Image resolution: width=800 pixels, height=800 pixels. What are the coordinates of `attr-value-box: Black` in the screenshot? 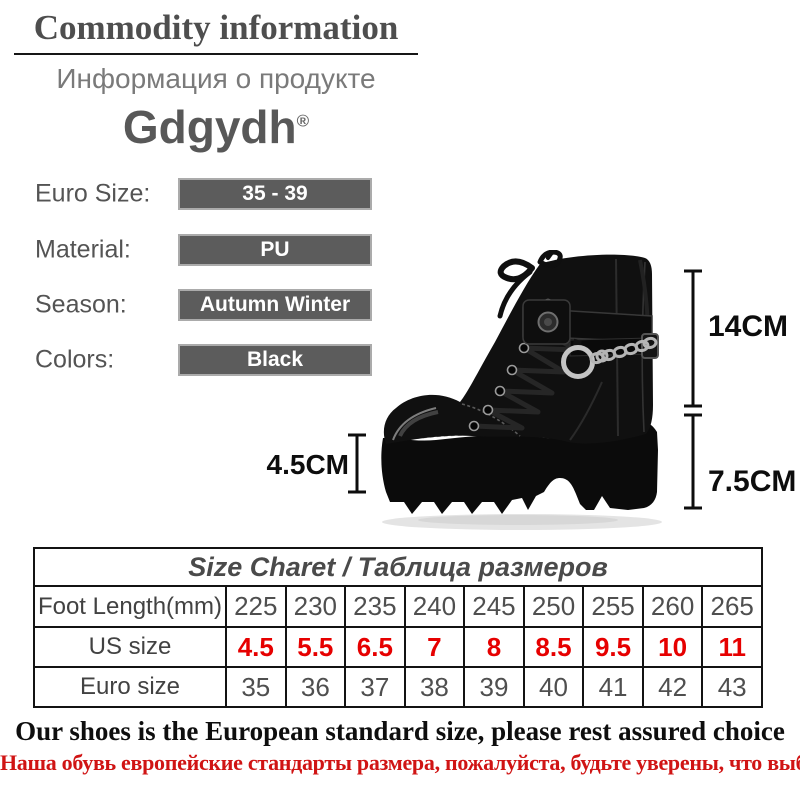 It's located at (275, 360).